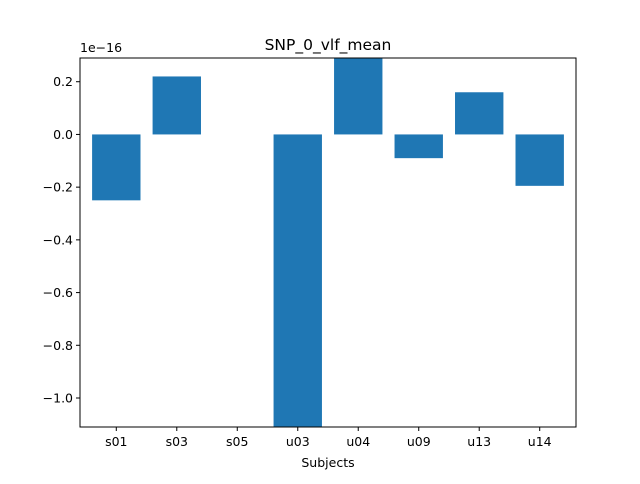 The width and height of the screenshot is (640, 484). What do you see at coordinates (116, 441) in the screenshot?
I see `x-tick-label: s01` at bounding box center [116, 441].